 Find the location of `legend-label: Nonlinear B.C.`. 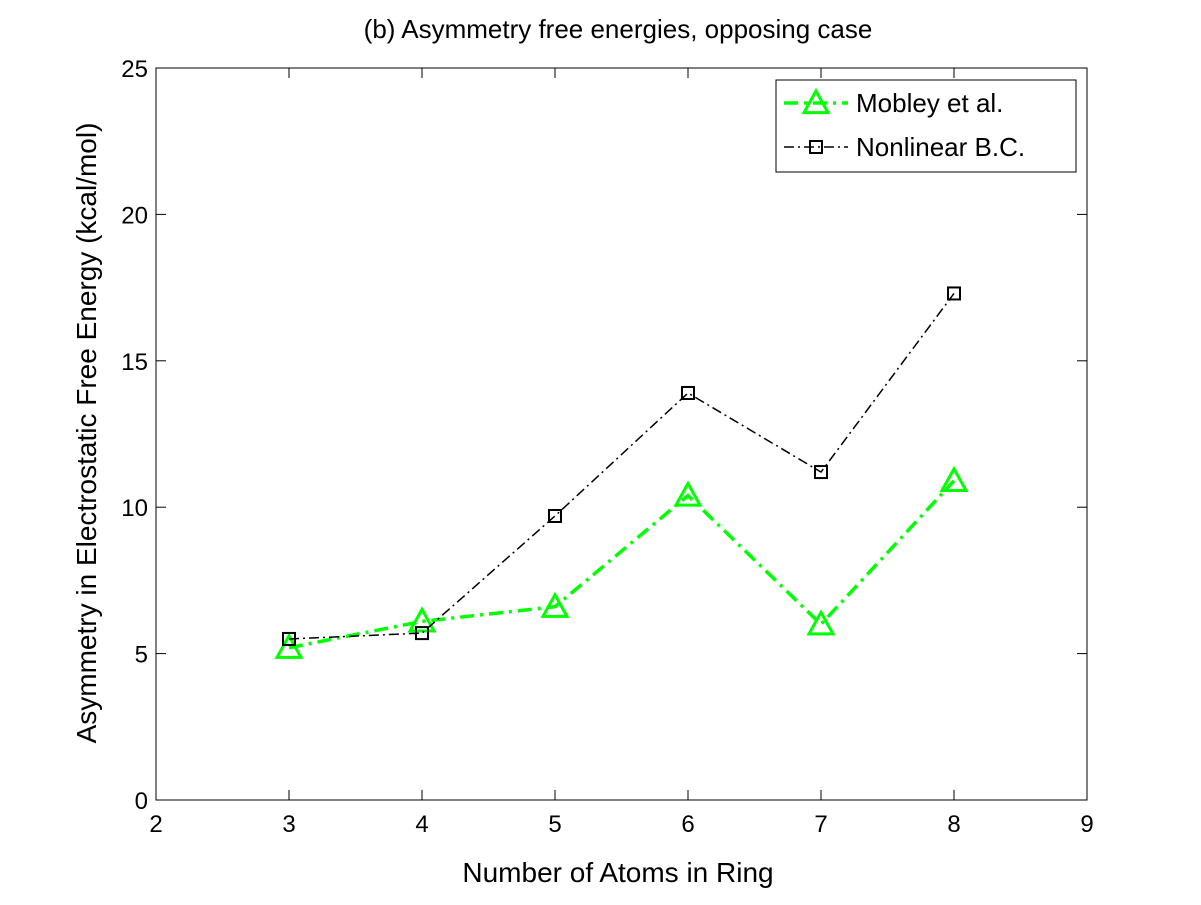

legend-label: Nonlinear B.C. is located at coordinates (940, 147).